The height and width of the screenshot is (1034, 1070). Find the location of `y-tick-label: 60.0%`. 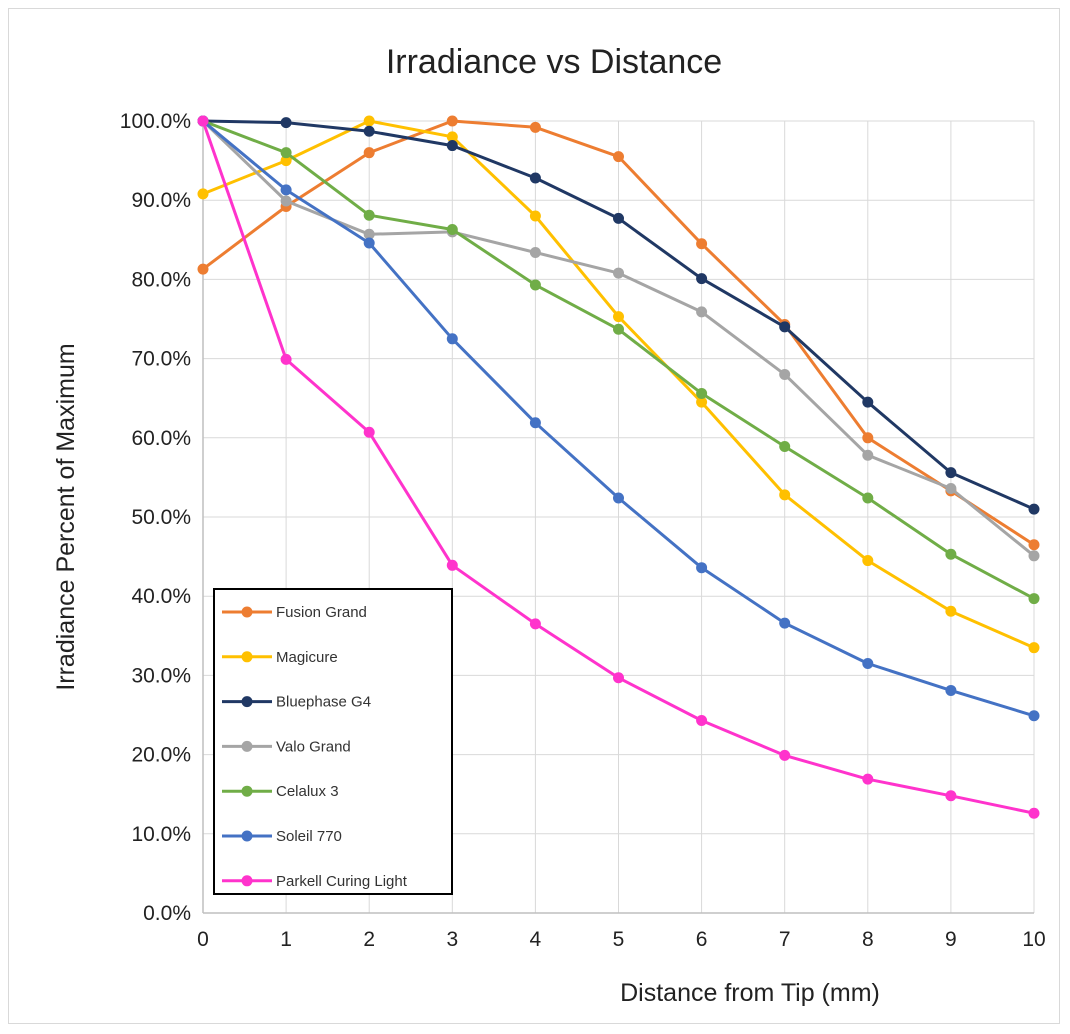

y-tick-label: 60.0% is located at coordinates (161, 438).